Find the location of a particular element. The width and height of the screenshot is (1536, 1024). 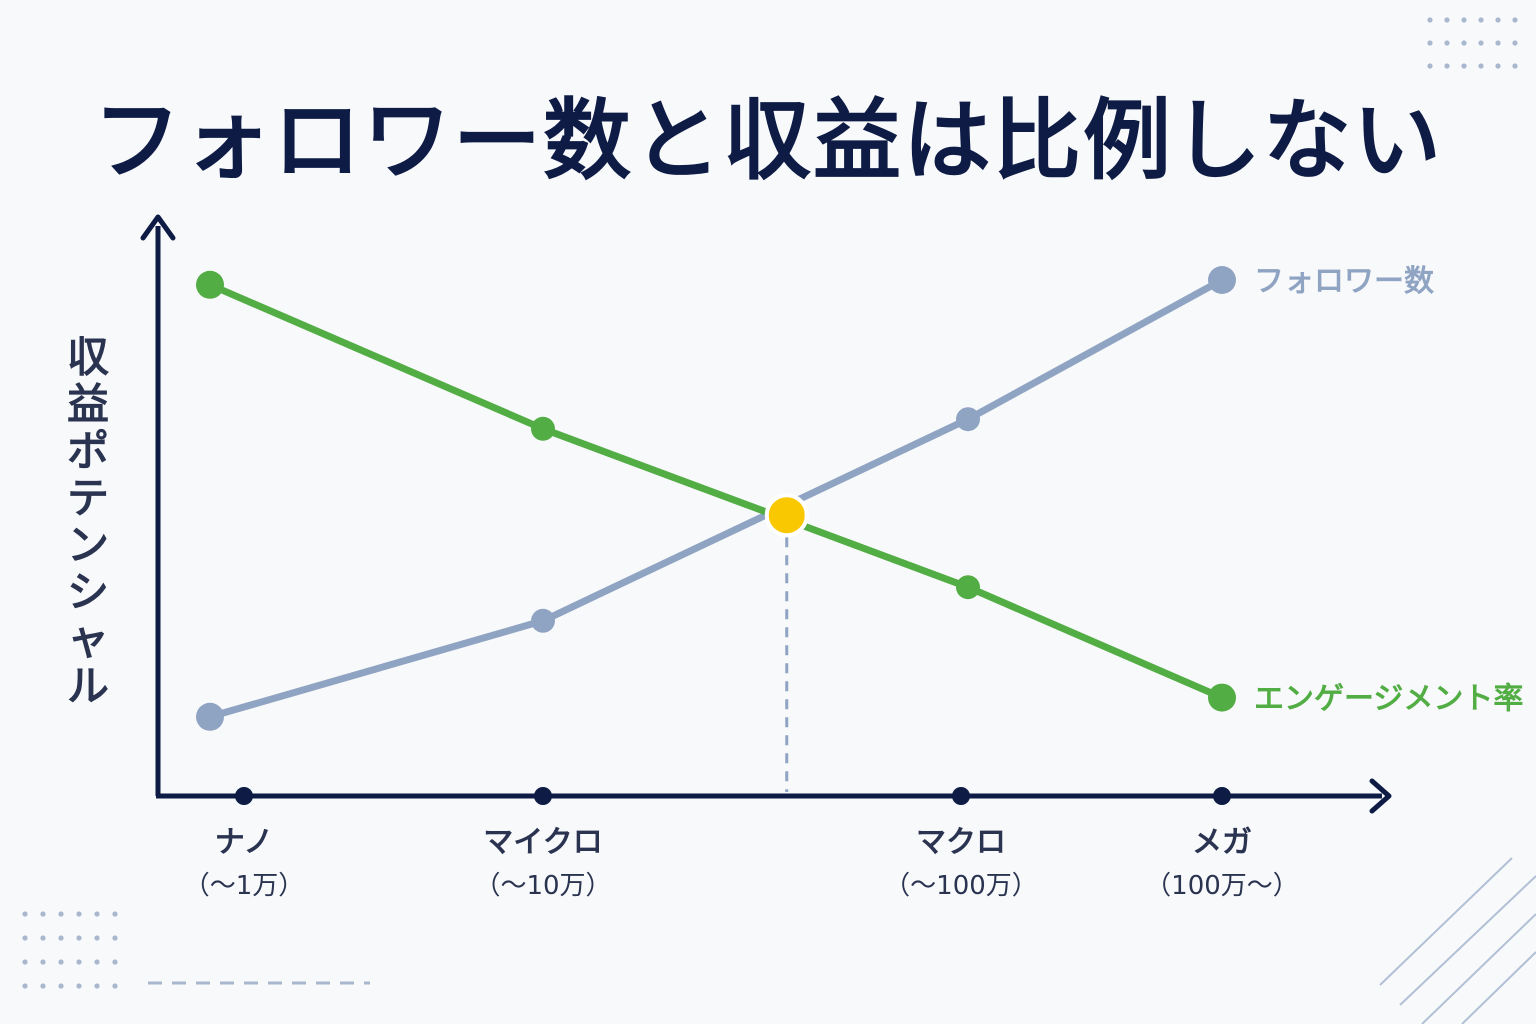

y-axis-label-char: ル is located at coordinates (88, 686).